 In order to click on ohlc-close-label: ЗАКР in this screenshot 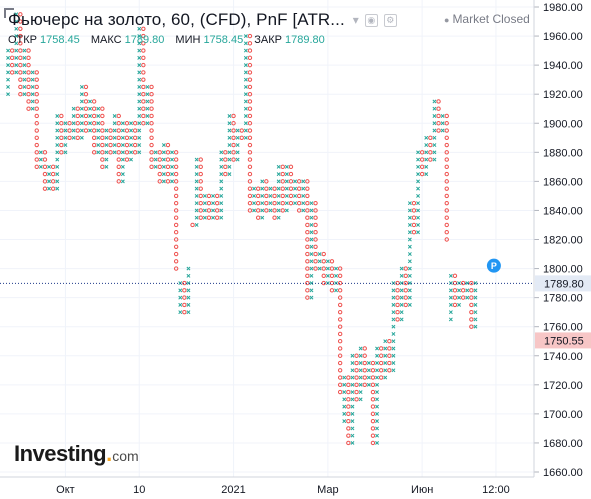, I will do `click(268, 40)`.